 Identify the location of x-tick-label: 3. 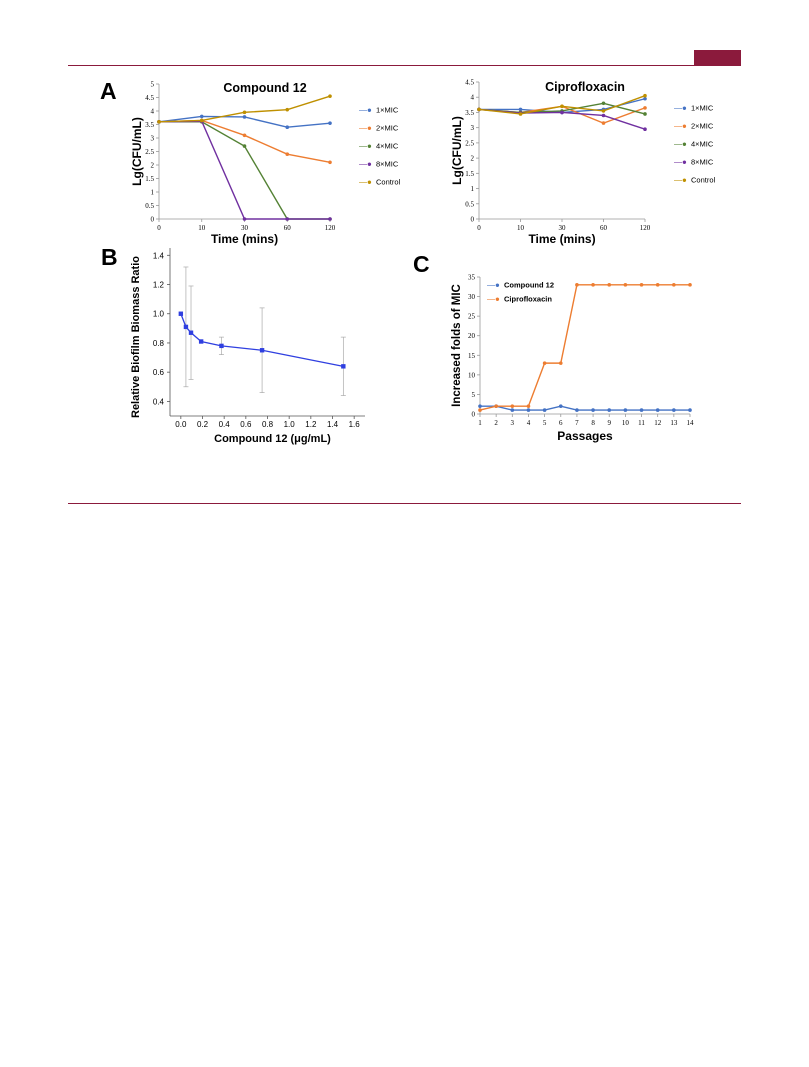
(513, 423).